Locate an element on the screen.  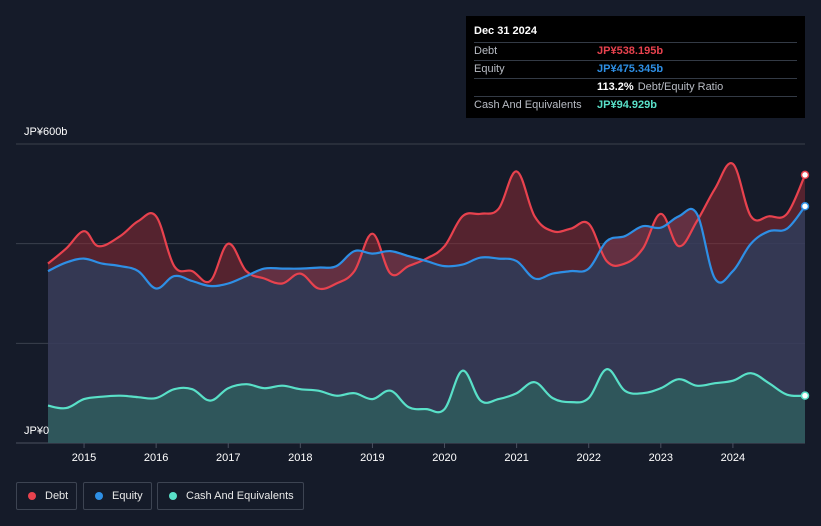
tooltip-debt-value: JP¥538.195b is located at coordinates (630, 51).